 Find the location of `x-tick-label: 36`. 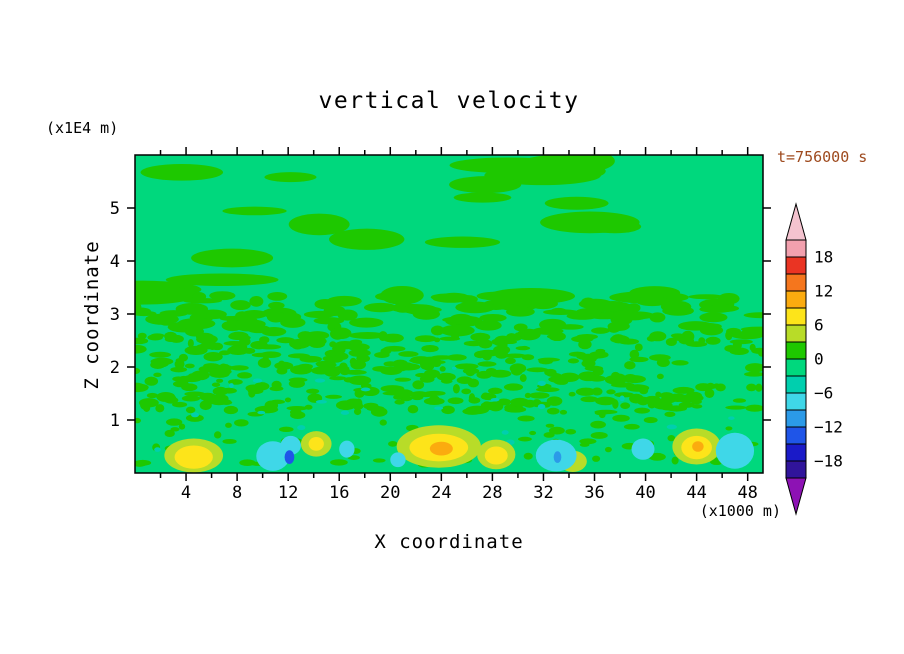

x-tick-label: 36 is located at coordinates (594, 493).